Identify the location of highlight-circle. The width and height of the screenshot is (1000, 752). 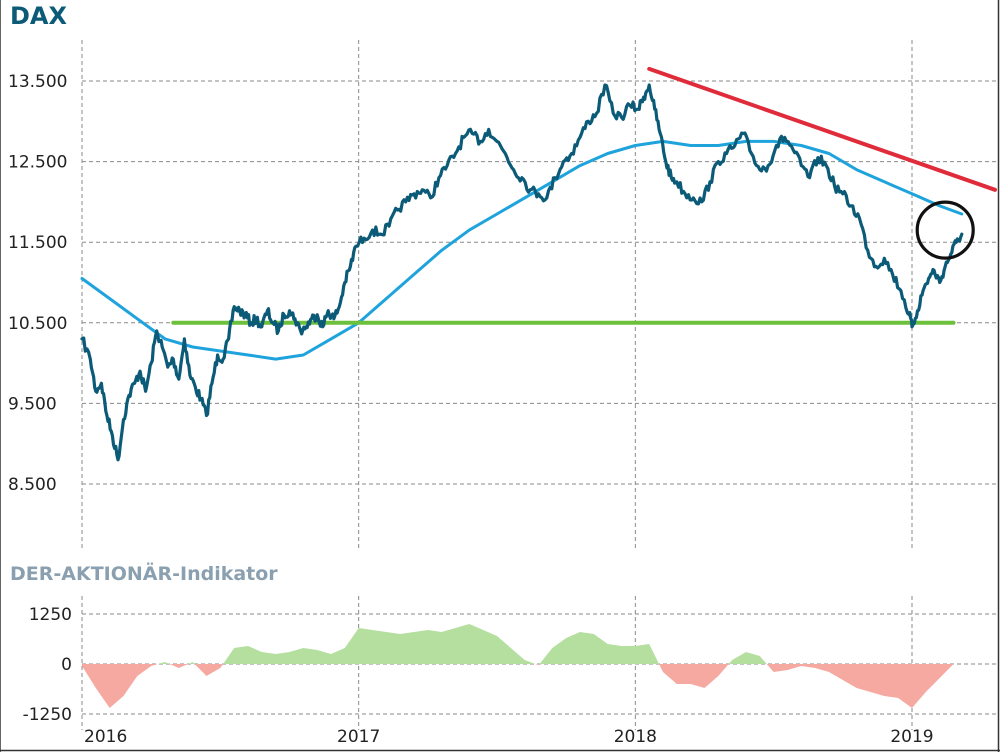
(945, 230).